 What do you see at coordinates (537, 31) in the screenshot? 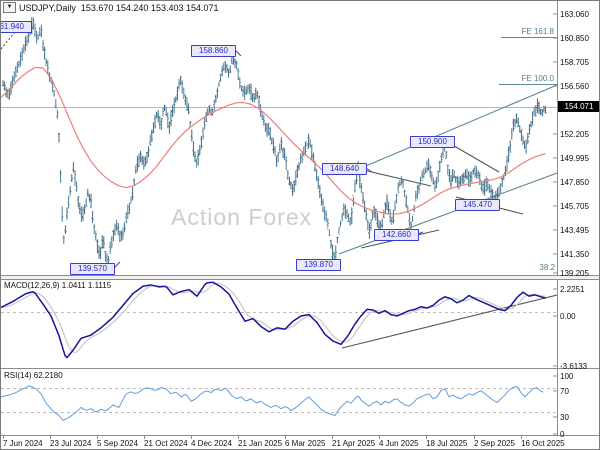
I see `fibonacci-expansion-label: FE 161.8` at bounding box center [537, 31].